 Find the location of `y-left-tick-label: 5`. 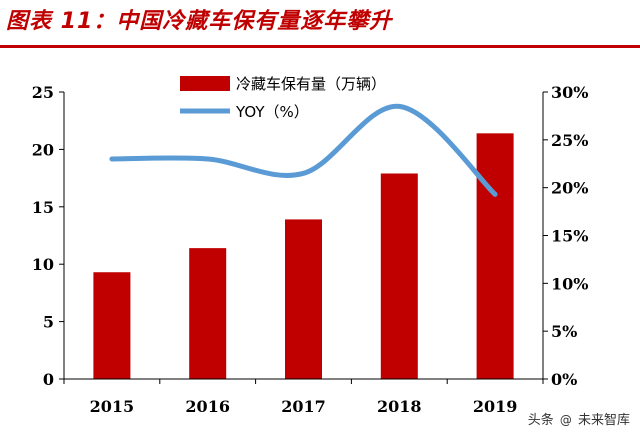

y-left-tick-label: 5 is located at coordinates (48, 322).